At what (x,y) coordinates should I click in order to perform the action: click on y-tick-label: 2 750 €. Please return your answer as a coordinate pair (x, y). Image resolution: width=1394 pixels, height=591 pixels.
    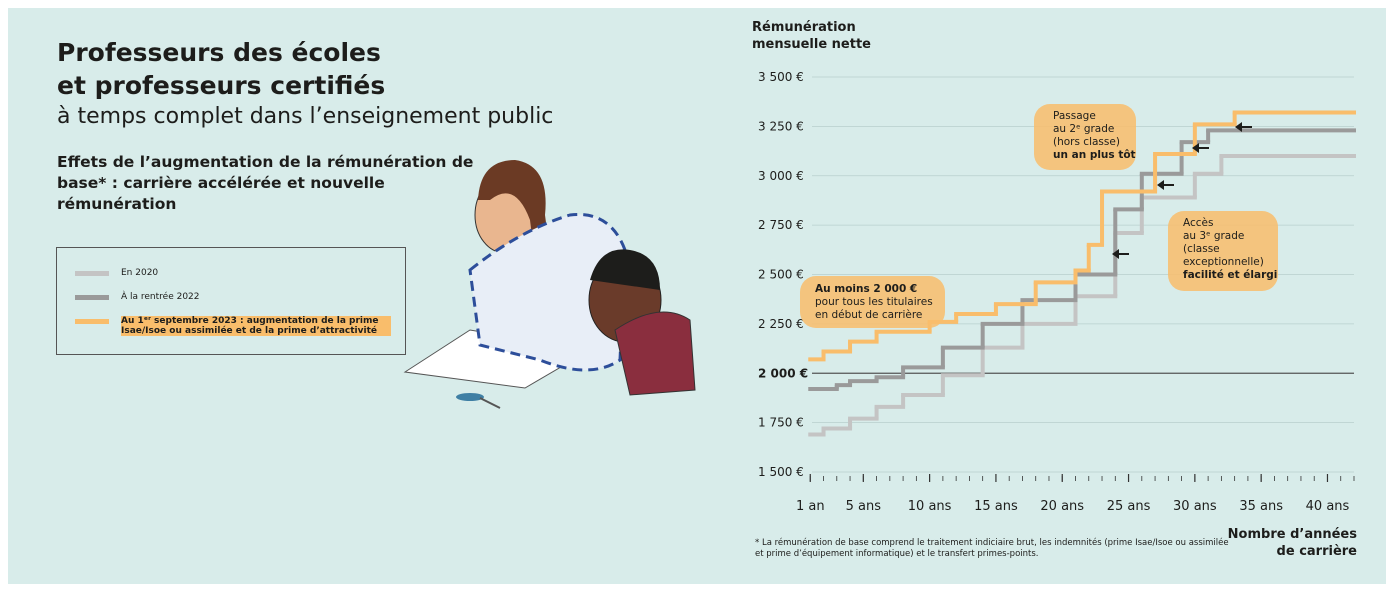
    Looking at the image, I should click on (781, 225).